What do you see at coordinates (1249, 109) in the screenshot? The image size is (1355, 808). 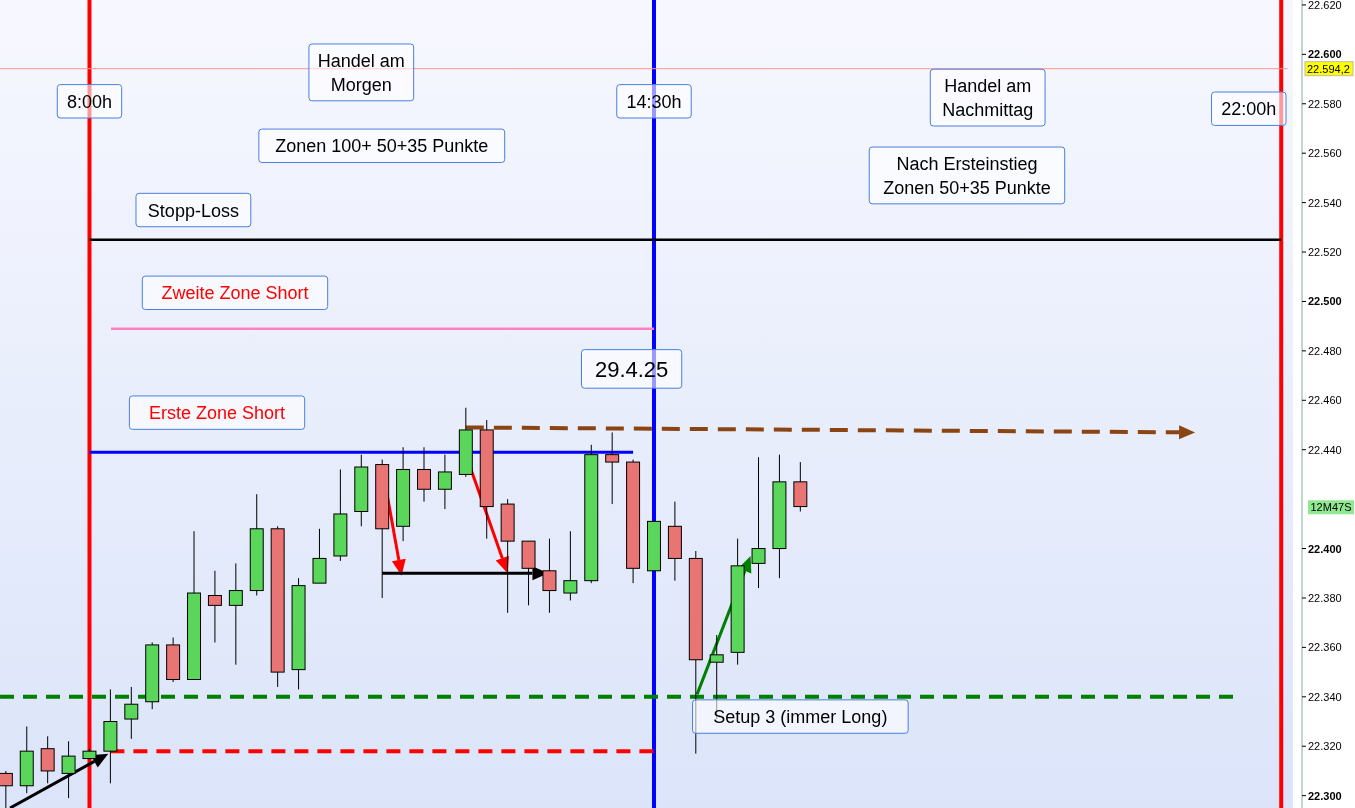 I see `annotation: 22:00h` at bounding box center [1249, 109].